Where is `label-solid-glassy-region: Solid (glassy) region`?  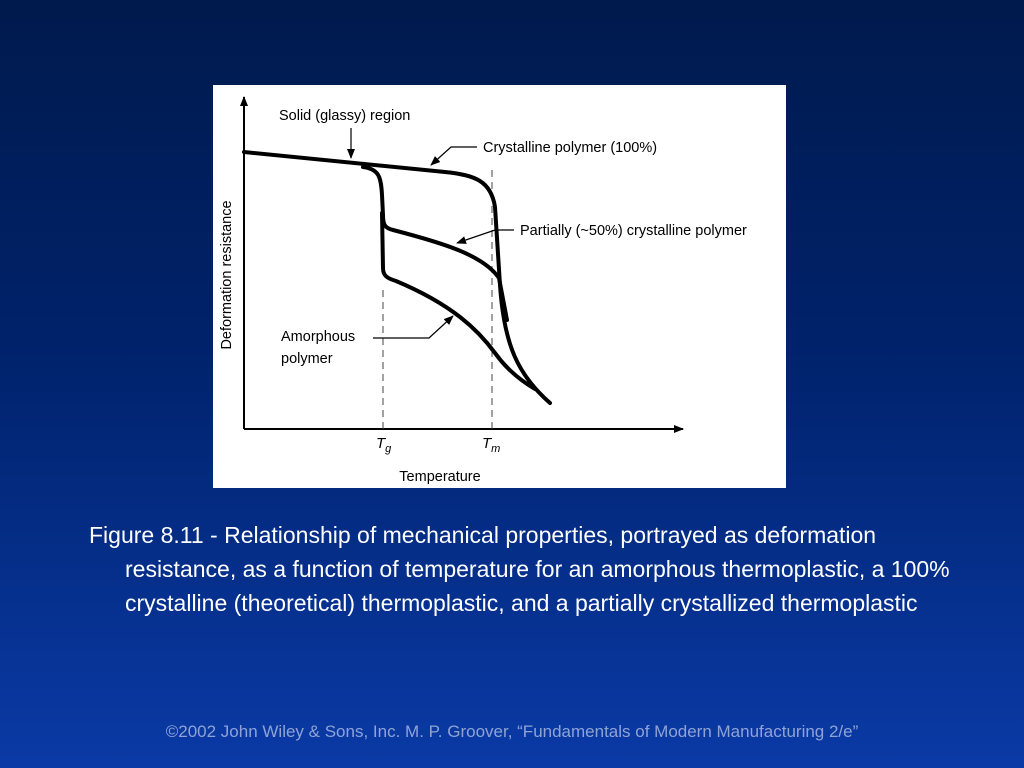 label-solid-glassy-region: Solid (glassy) region is located at coordinates (344, 116).